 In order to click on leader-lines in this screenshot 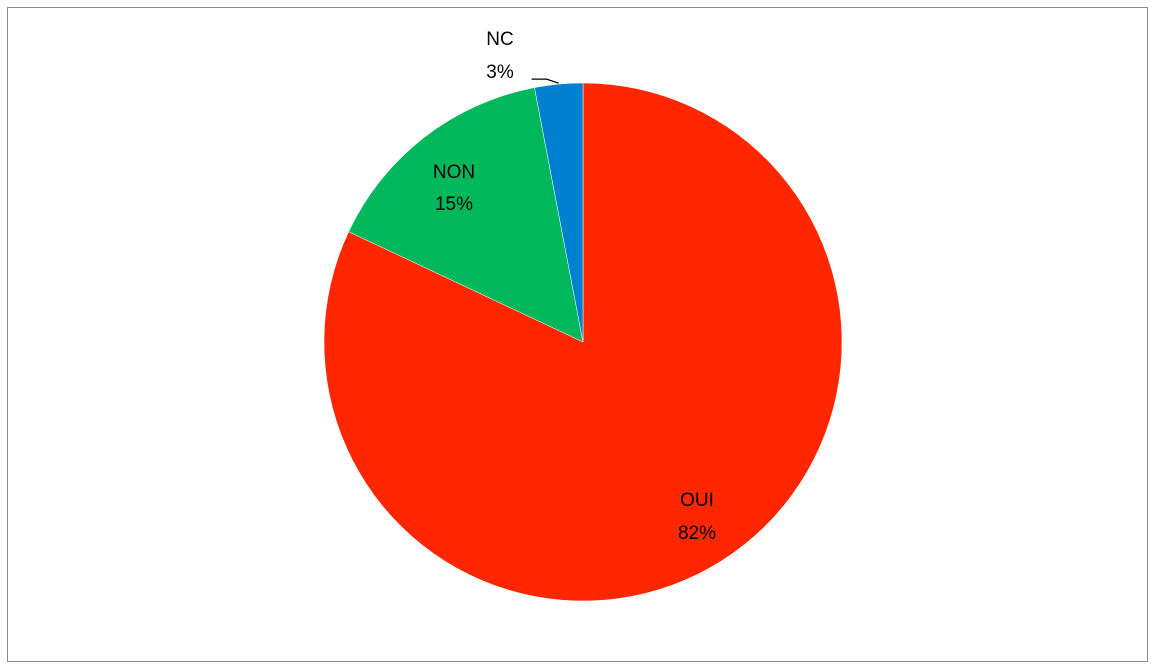, I will do `click(545, 81)`.